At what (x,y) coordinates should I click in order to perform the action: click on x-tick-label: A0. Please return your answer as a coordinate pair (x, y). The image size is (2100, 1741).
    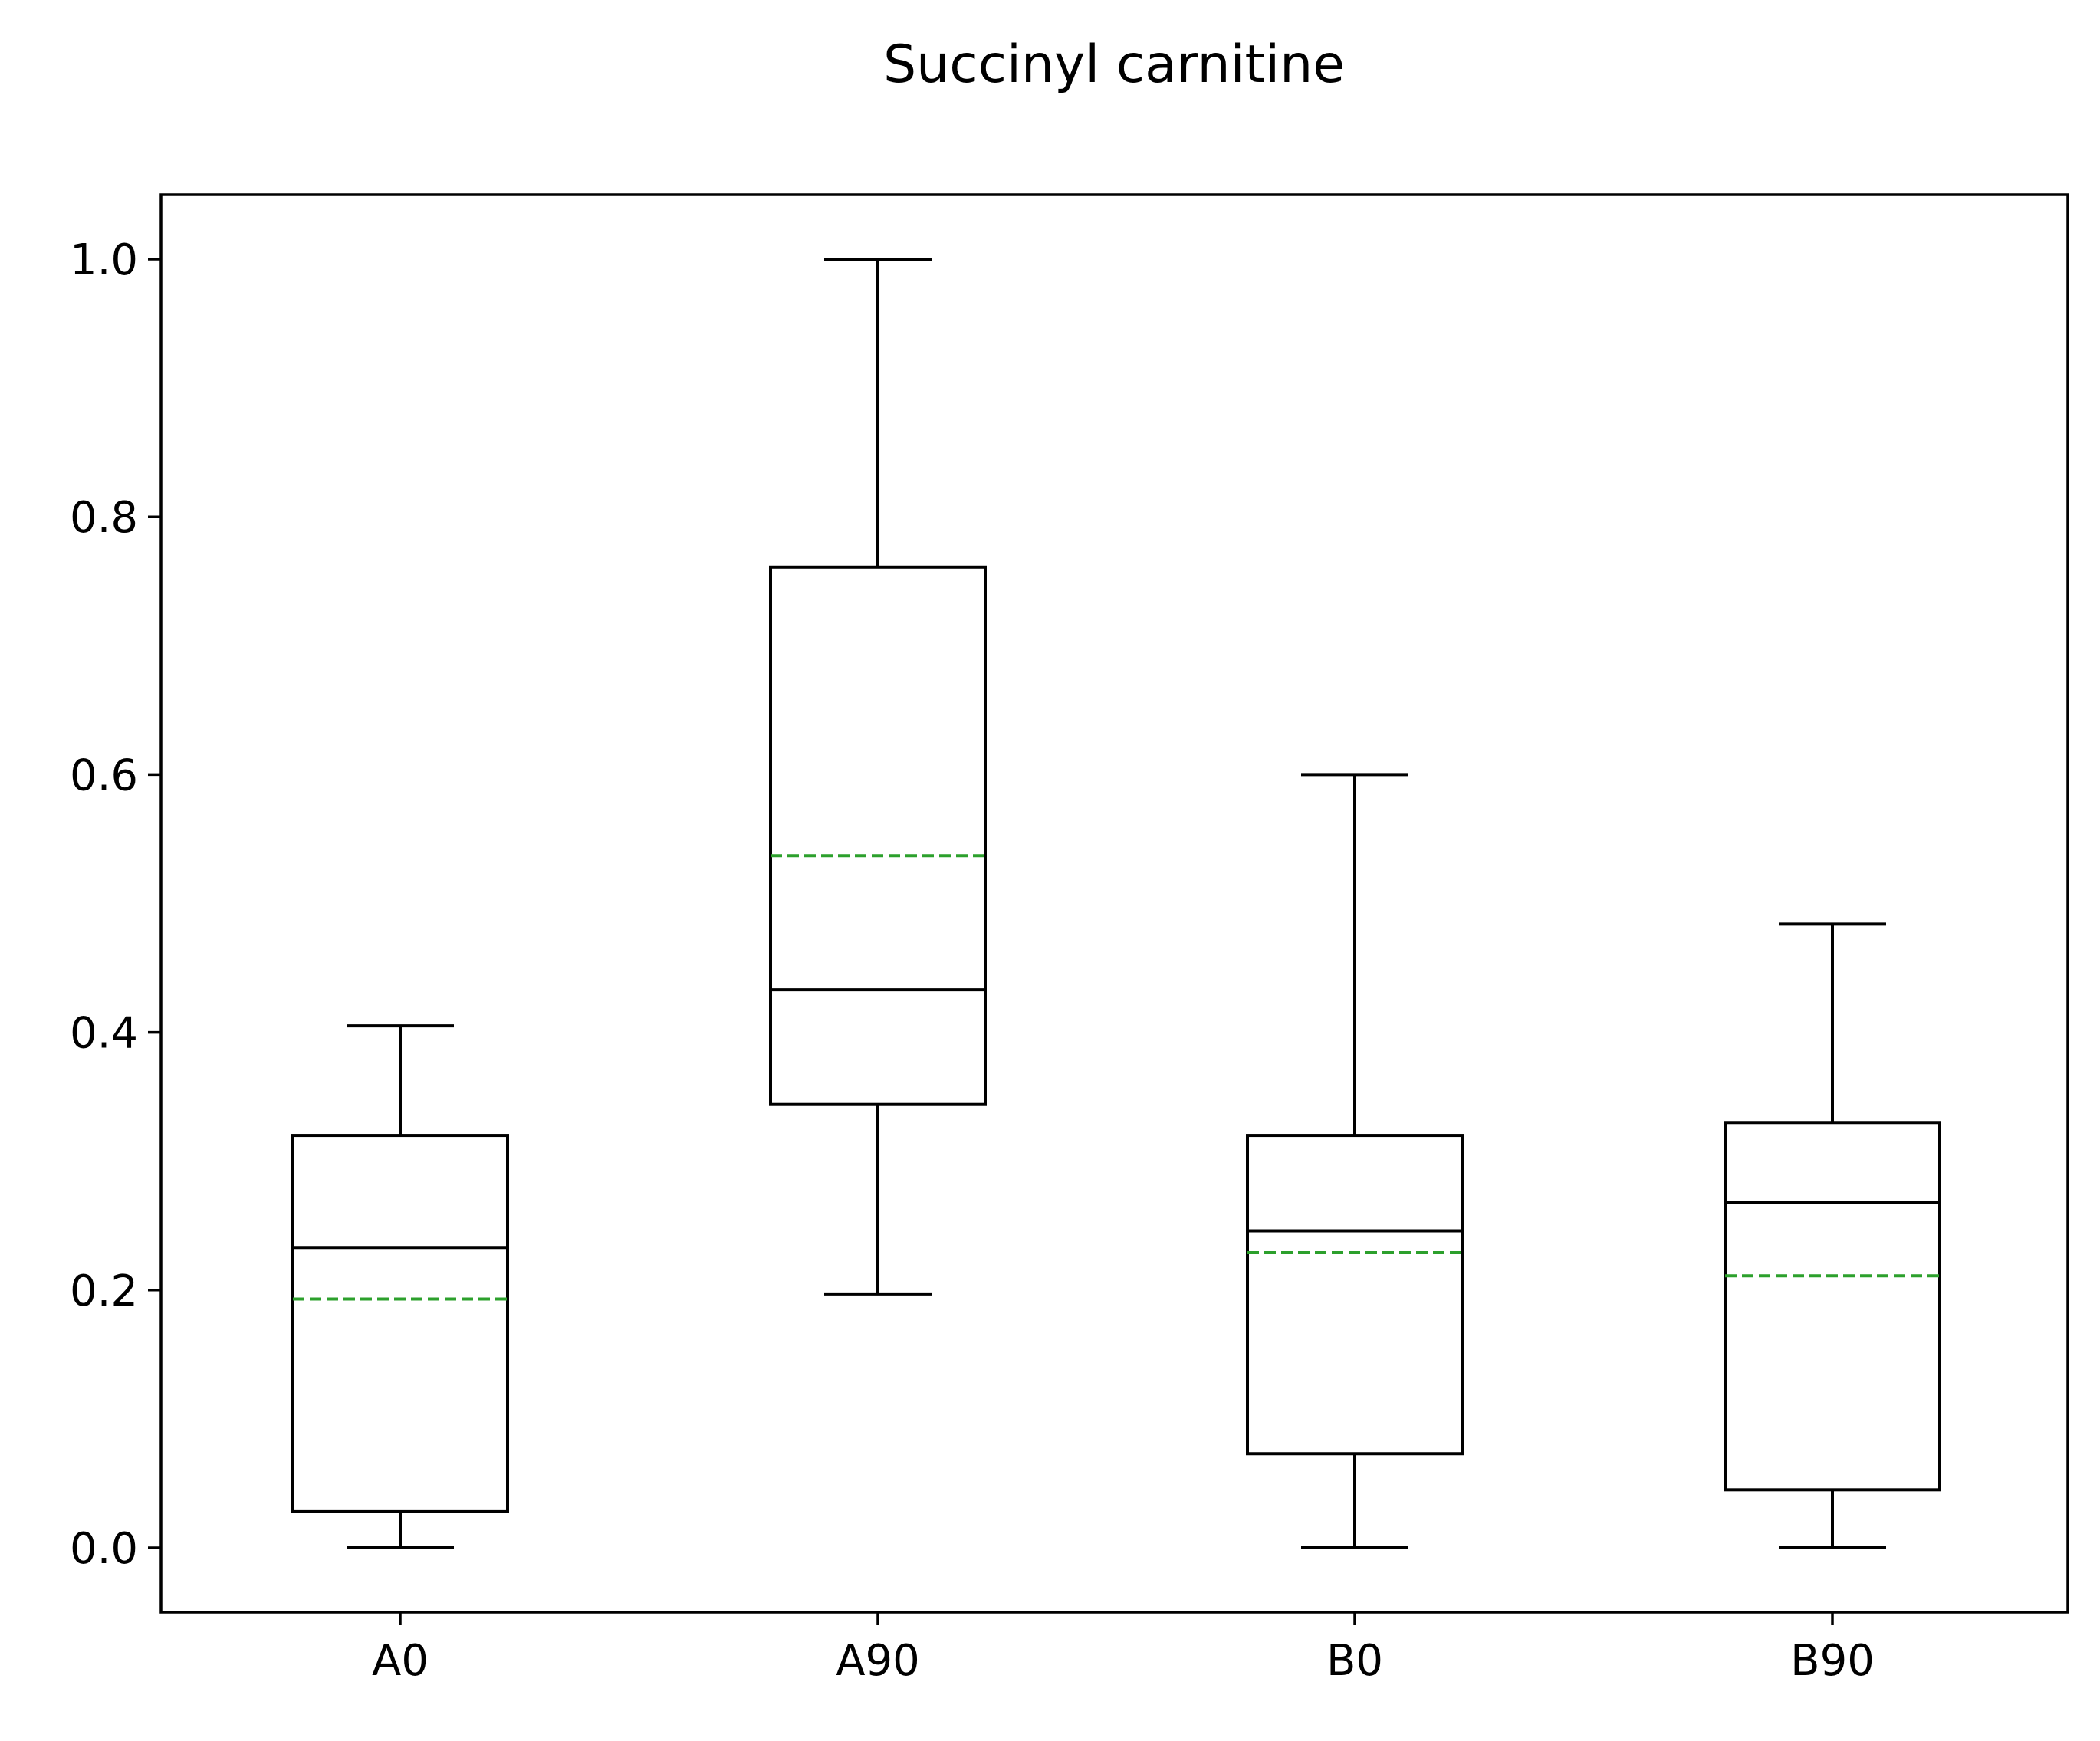
    Looking at the image, I should click on (400, 1661).